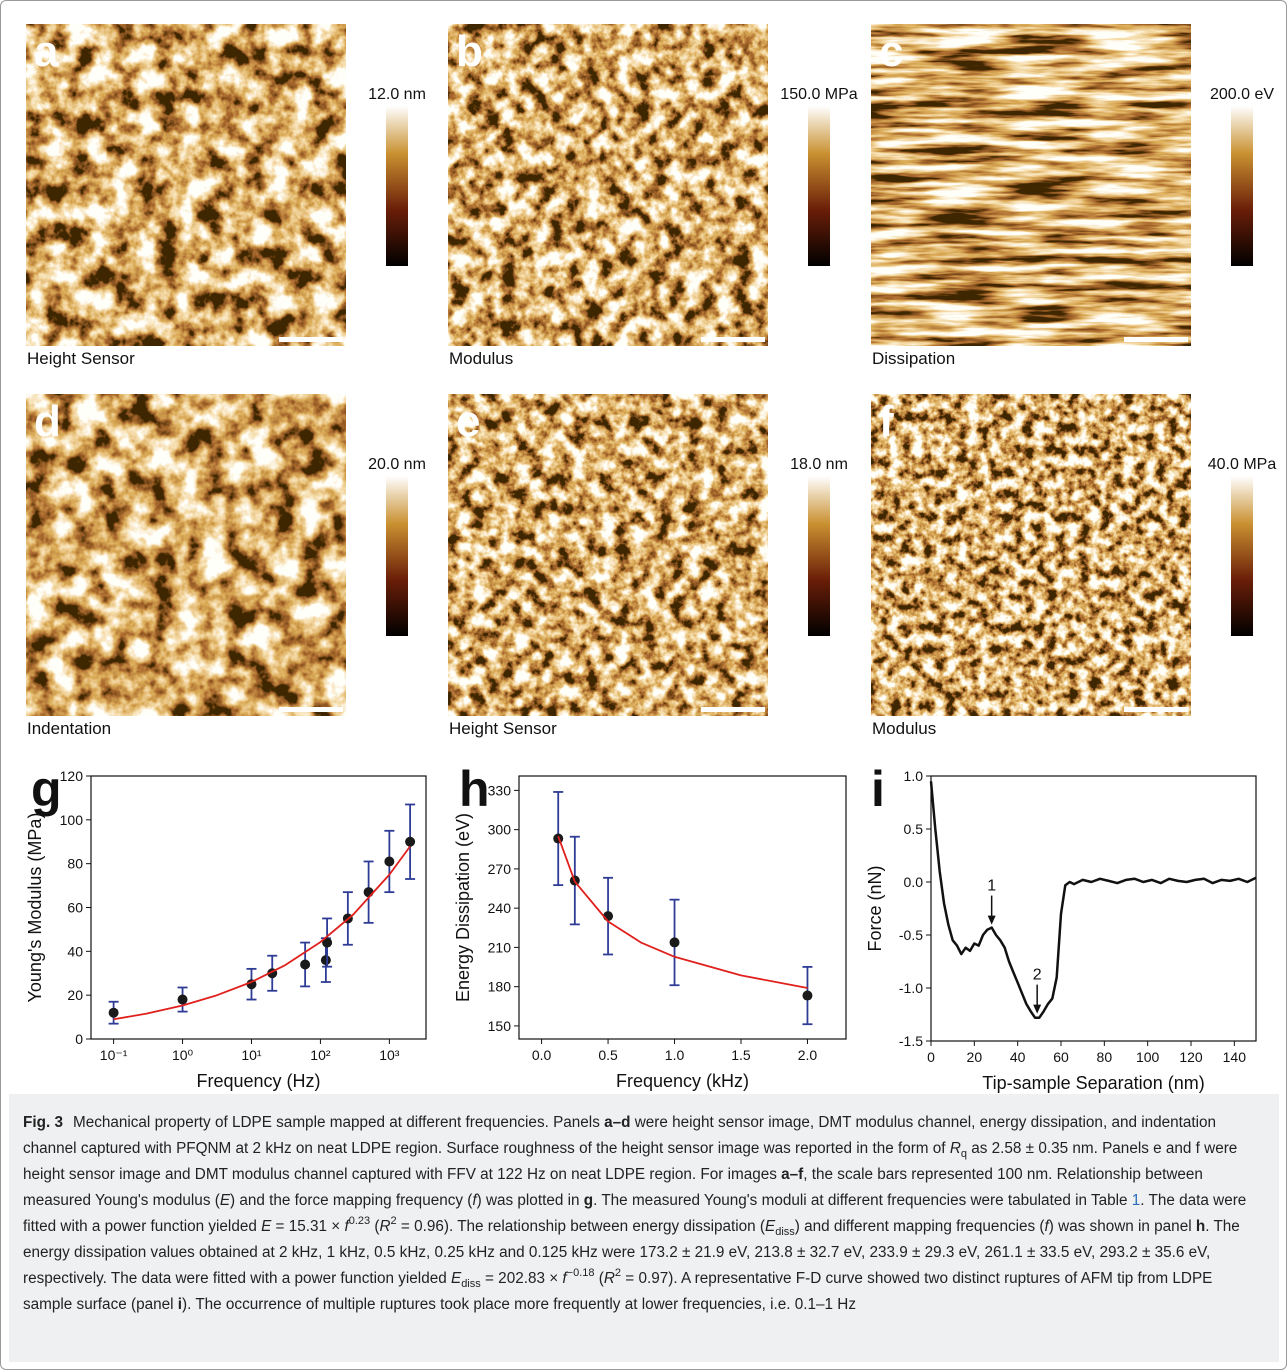 The image size is (1287, 1370). I want to click on x-axis-title: Frequency (Hz), so click(258, 1081).